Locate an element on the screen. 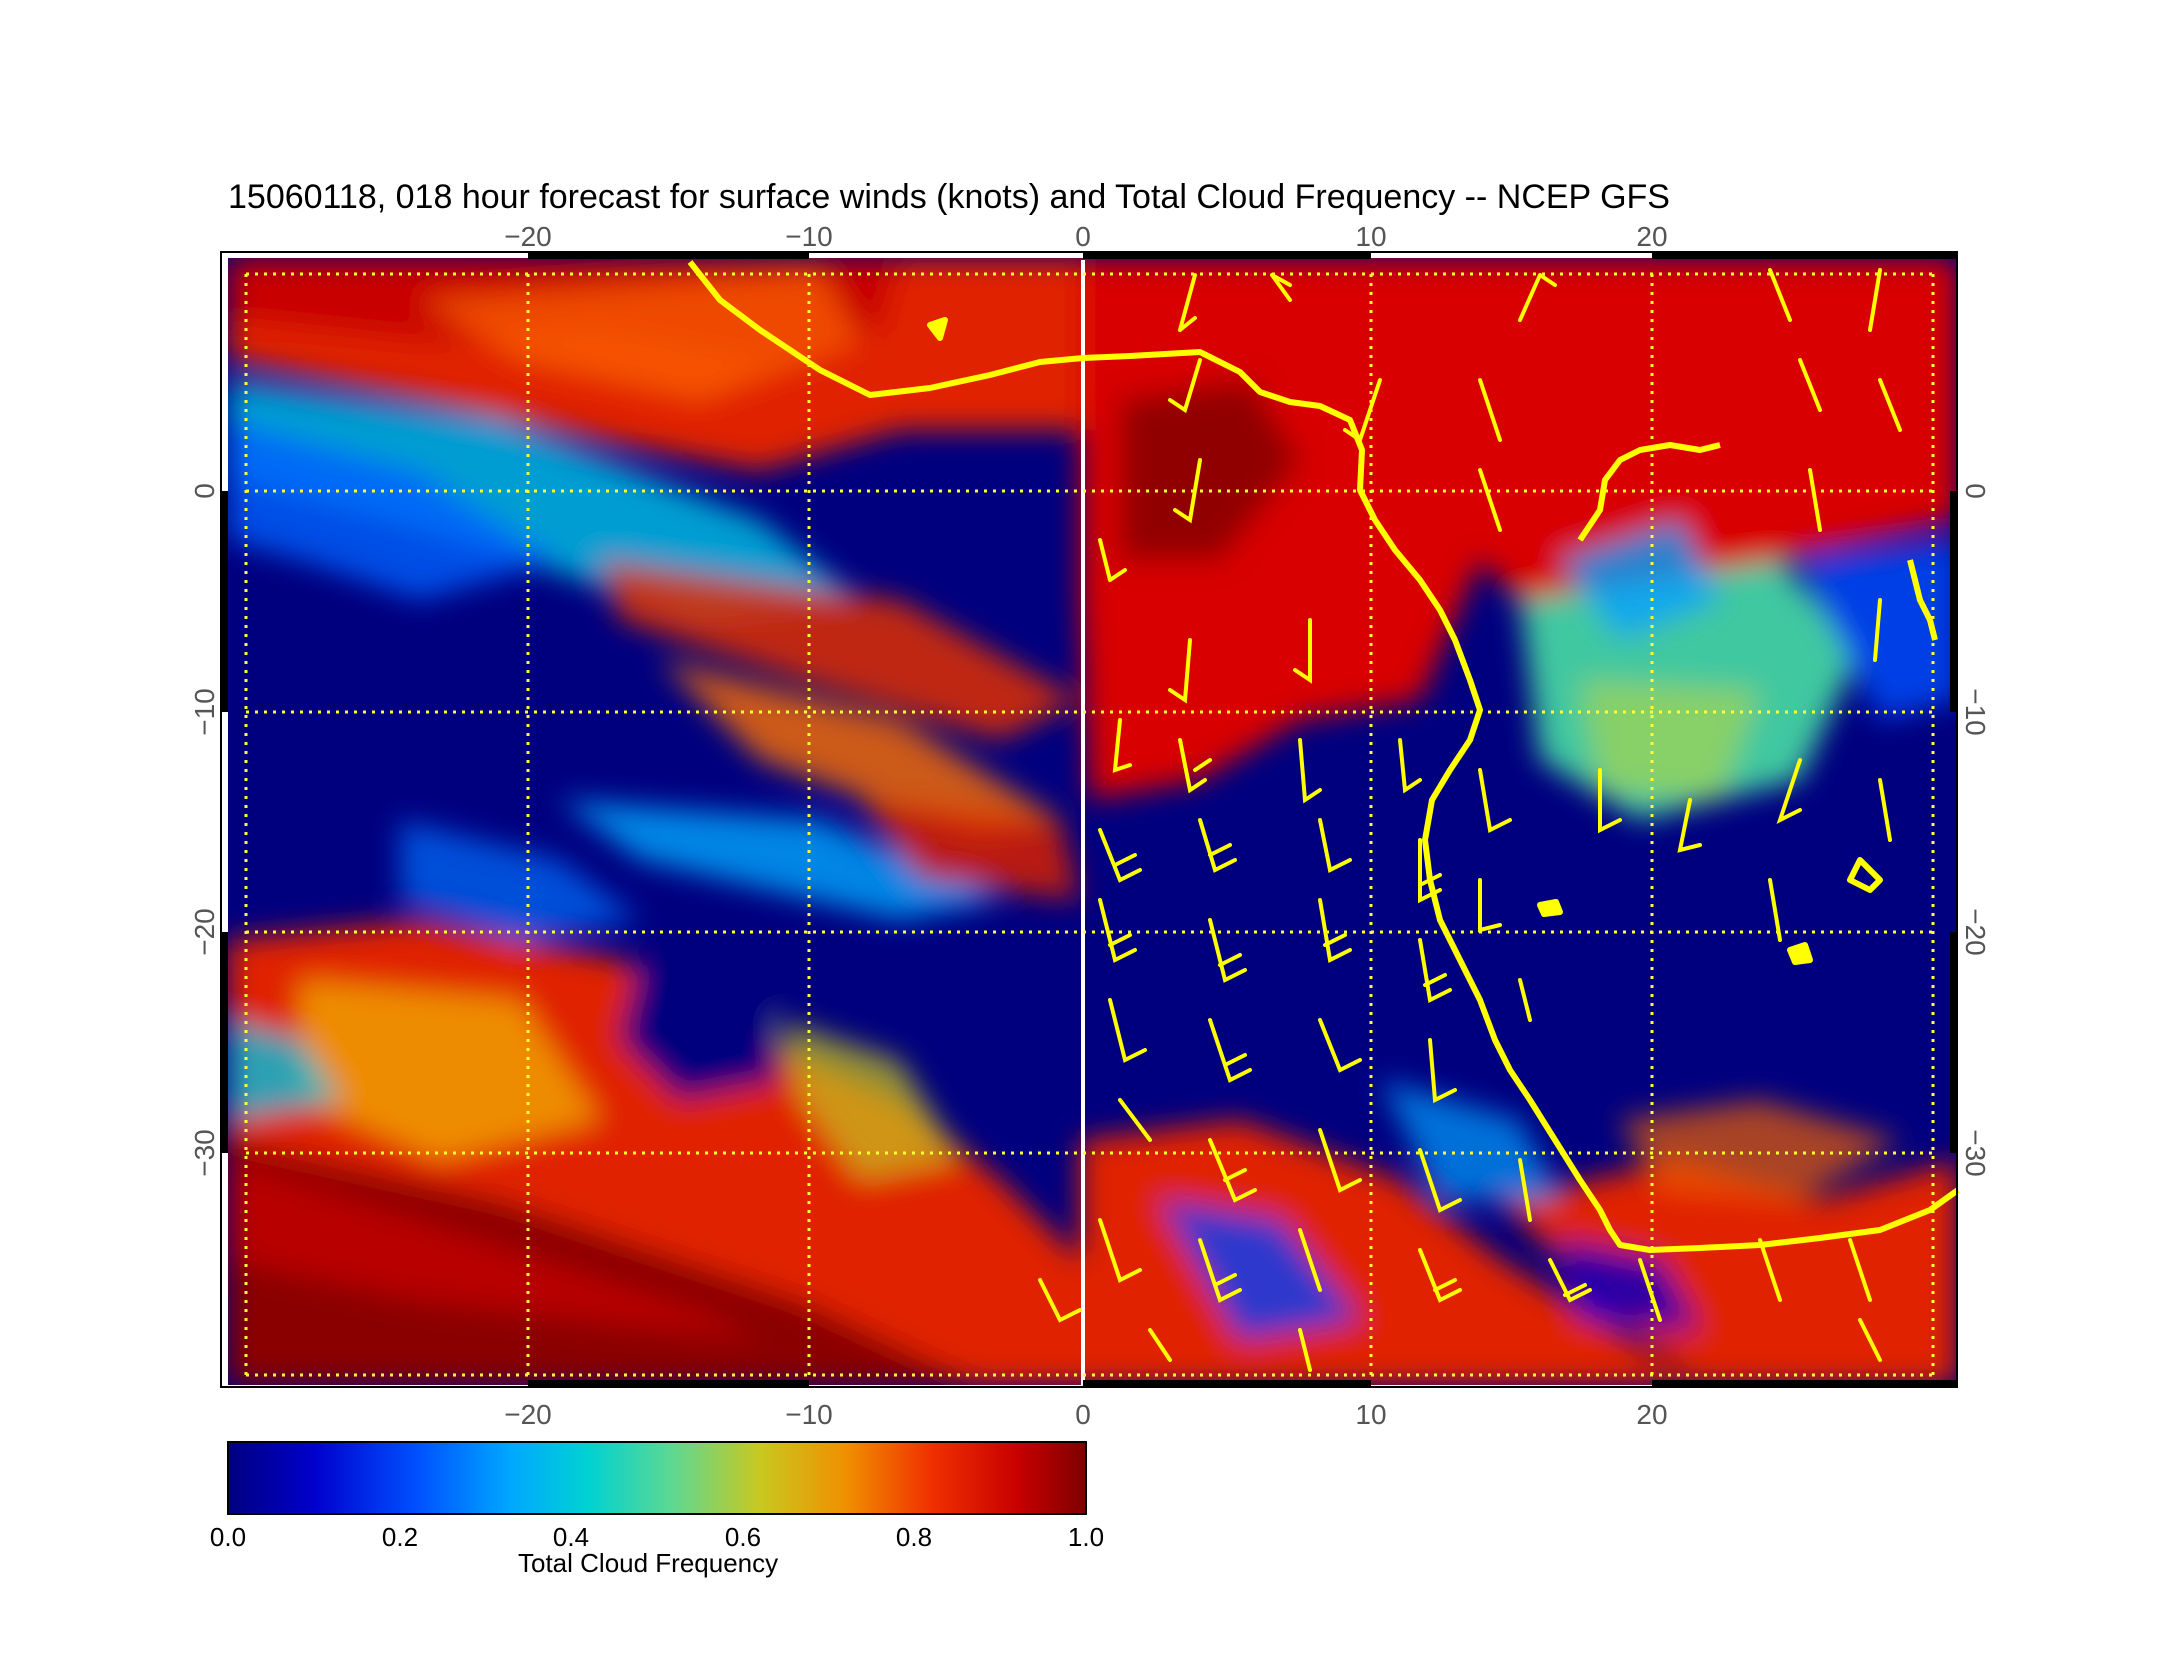 The width and height of the screenshot is (2165, 1677). lon-ticks-top: −20 −10 0 10 20 is located at coordinates (1085, 236).